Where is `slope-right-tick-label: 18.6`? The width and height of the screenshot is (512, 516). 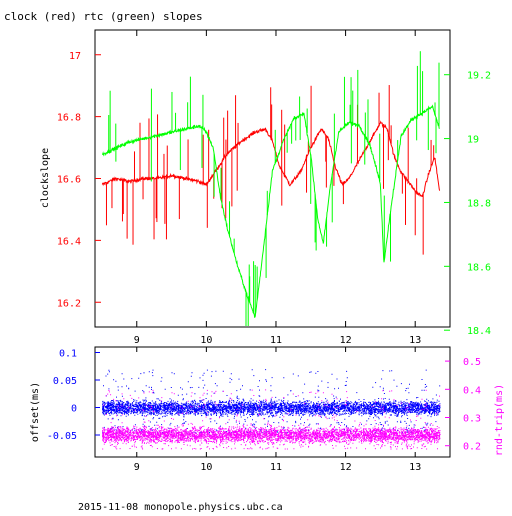
slope-right-tick-label: 18.6 is located at coordinates (479, 267).